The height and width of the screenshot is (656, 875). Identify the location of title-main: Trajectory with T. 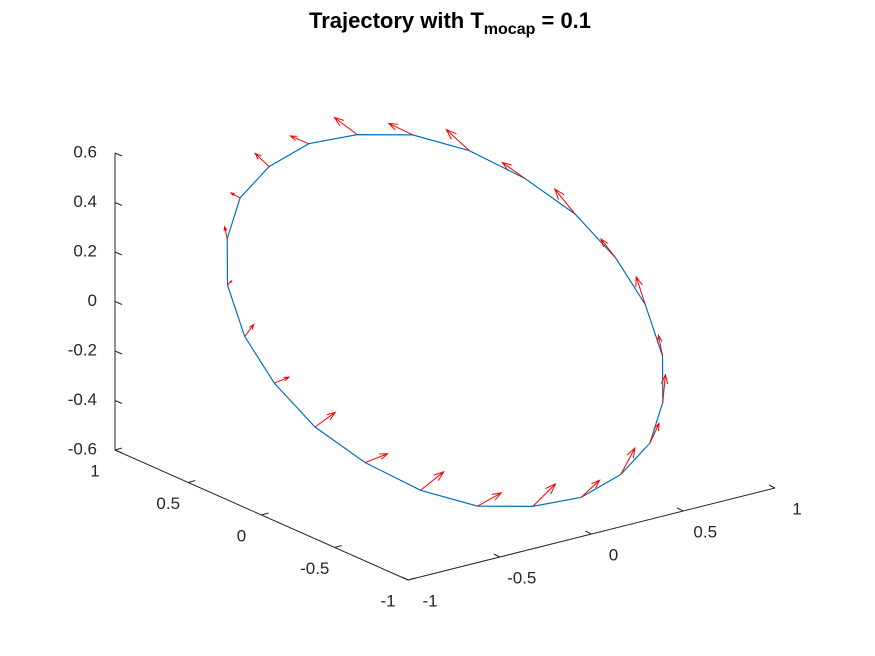
(396, 20).